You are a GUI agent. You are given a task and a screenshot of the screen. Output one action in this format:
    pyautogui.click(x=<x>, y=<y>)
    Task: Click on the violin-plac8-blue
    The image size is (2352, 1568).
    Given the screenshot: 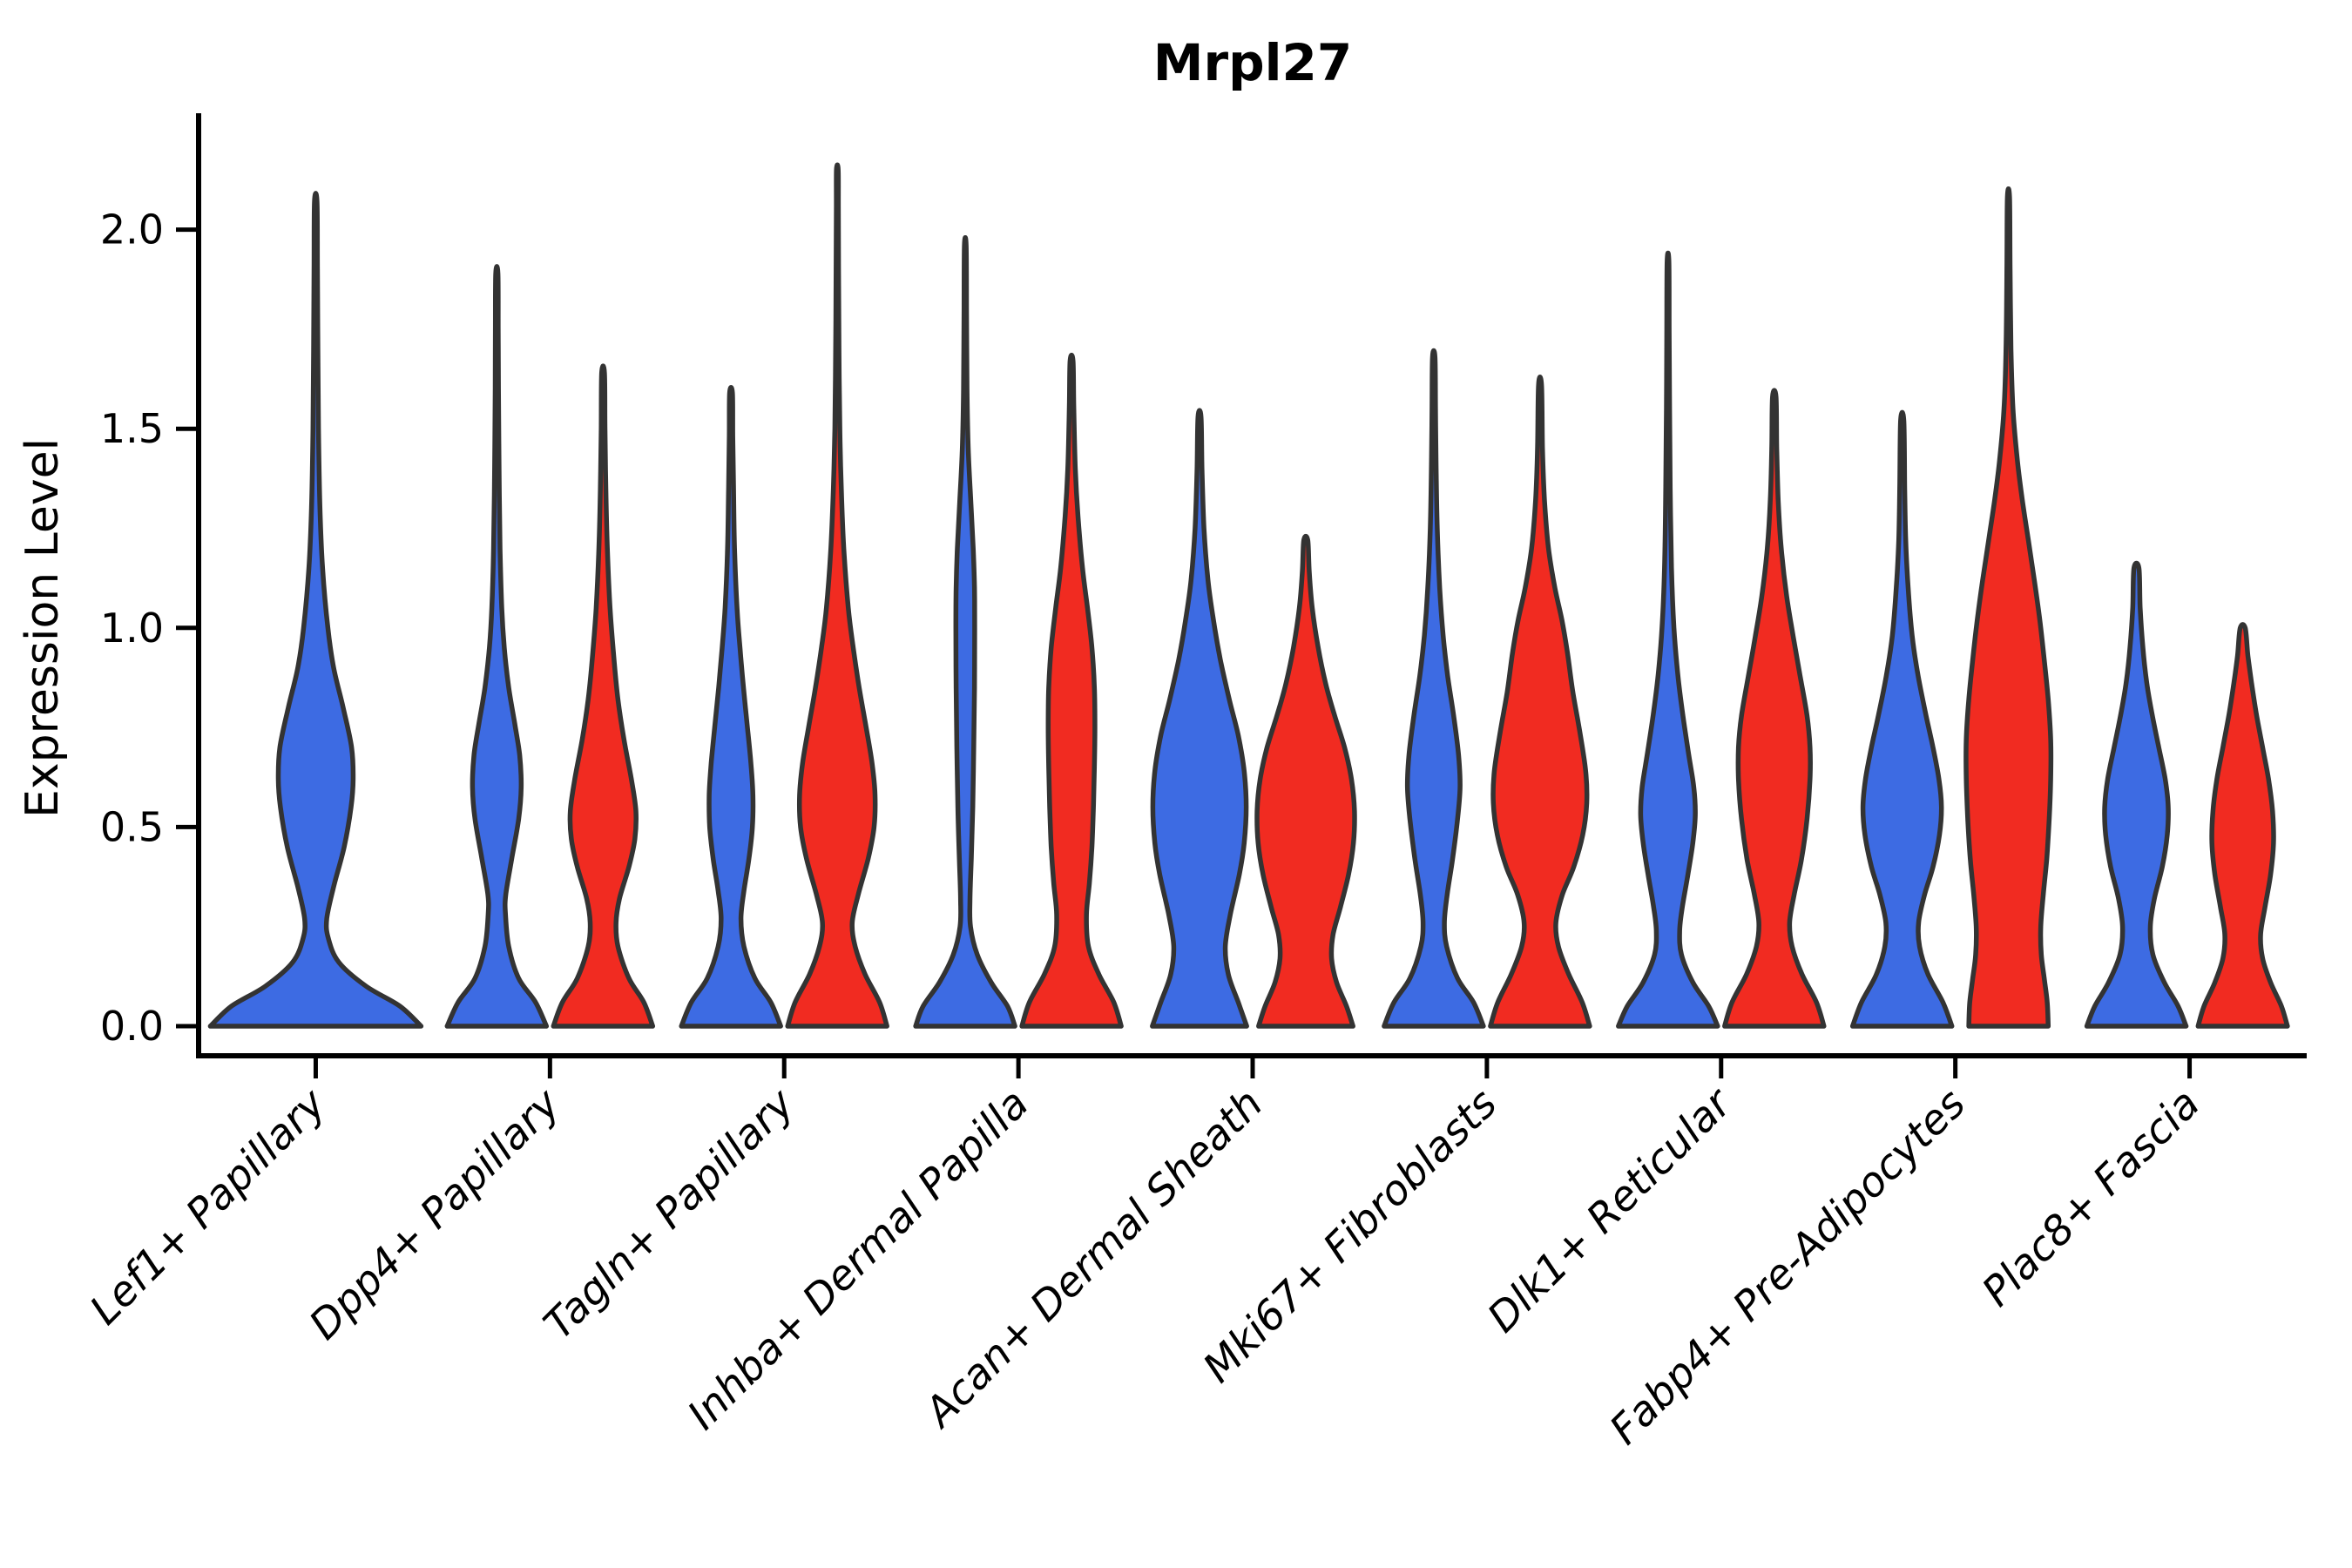 What is the action you would take?
    pyautogui.click(x=2136, y=795)
    